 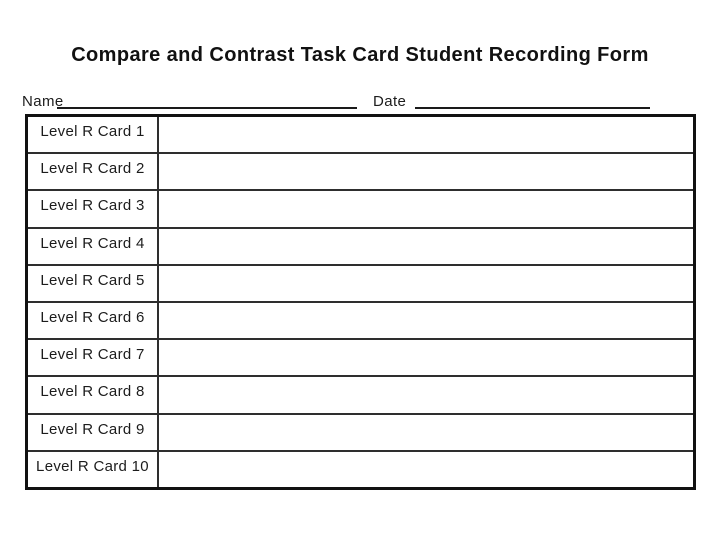 I want to click on date-label: Date, so click(x=390, y=101).